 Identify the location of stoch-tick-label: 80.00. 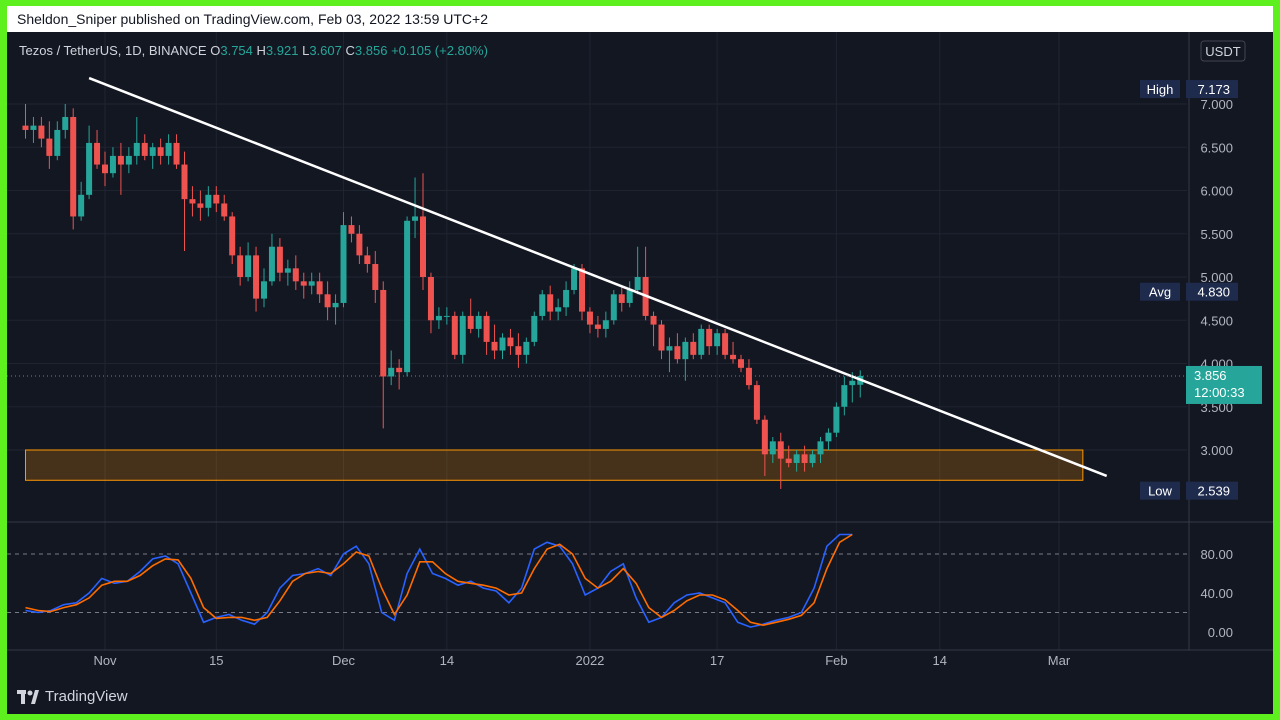
(1216, 554).